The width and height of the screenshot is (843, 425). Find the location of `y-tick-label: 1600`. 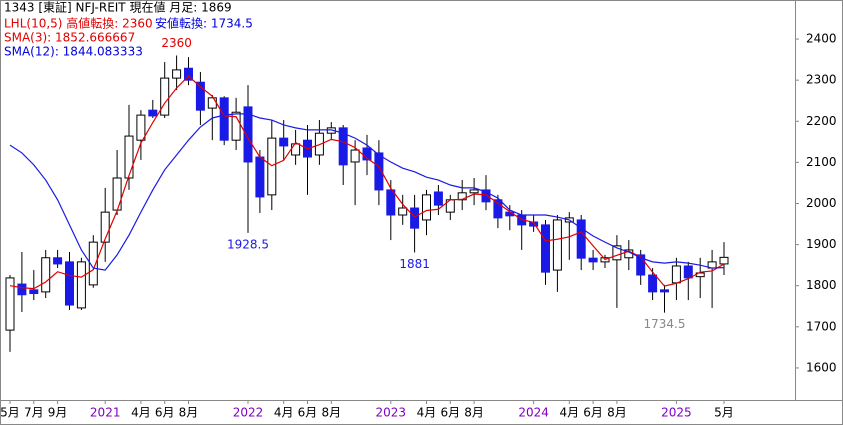

y-tick-label: 1600 is located at coordinates (821, 367).